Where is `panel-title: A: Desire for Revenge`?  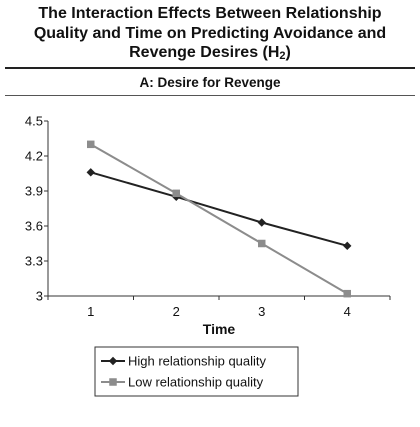
panel-title: A: Desire for Revenge is located at coordinates (210, 82).